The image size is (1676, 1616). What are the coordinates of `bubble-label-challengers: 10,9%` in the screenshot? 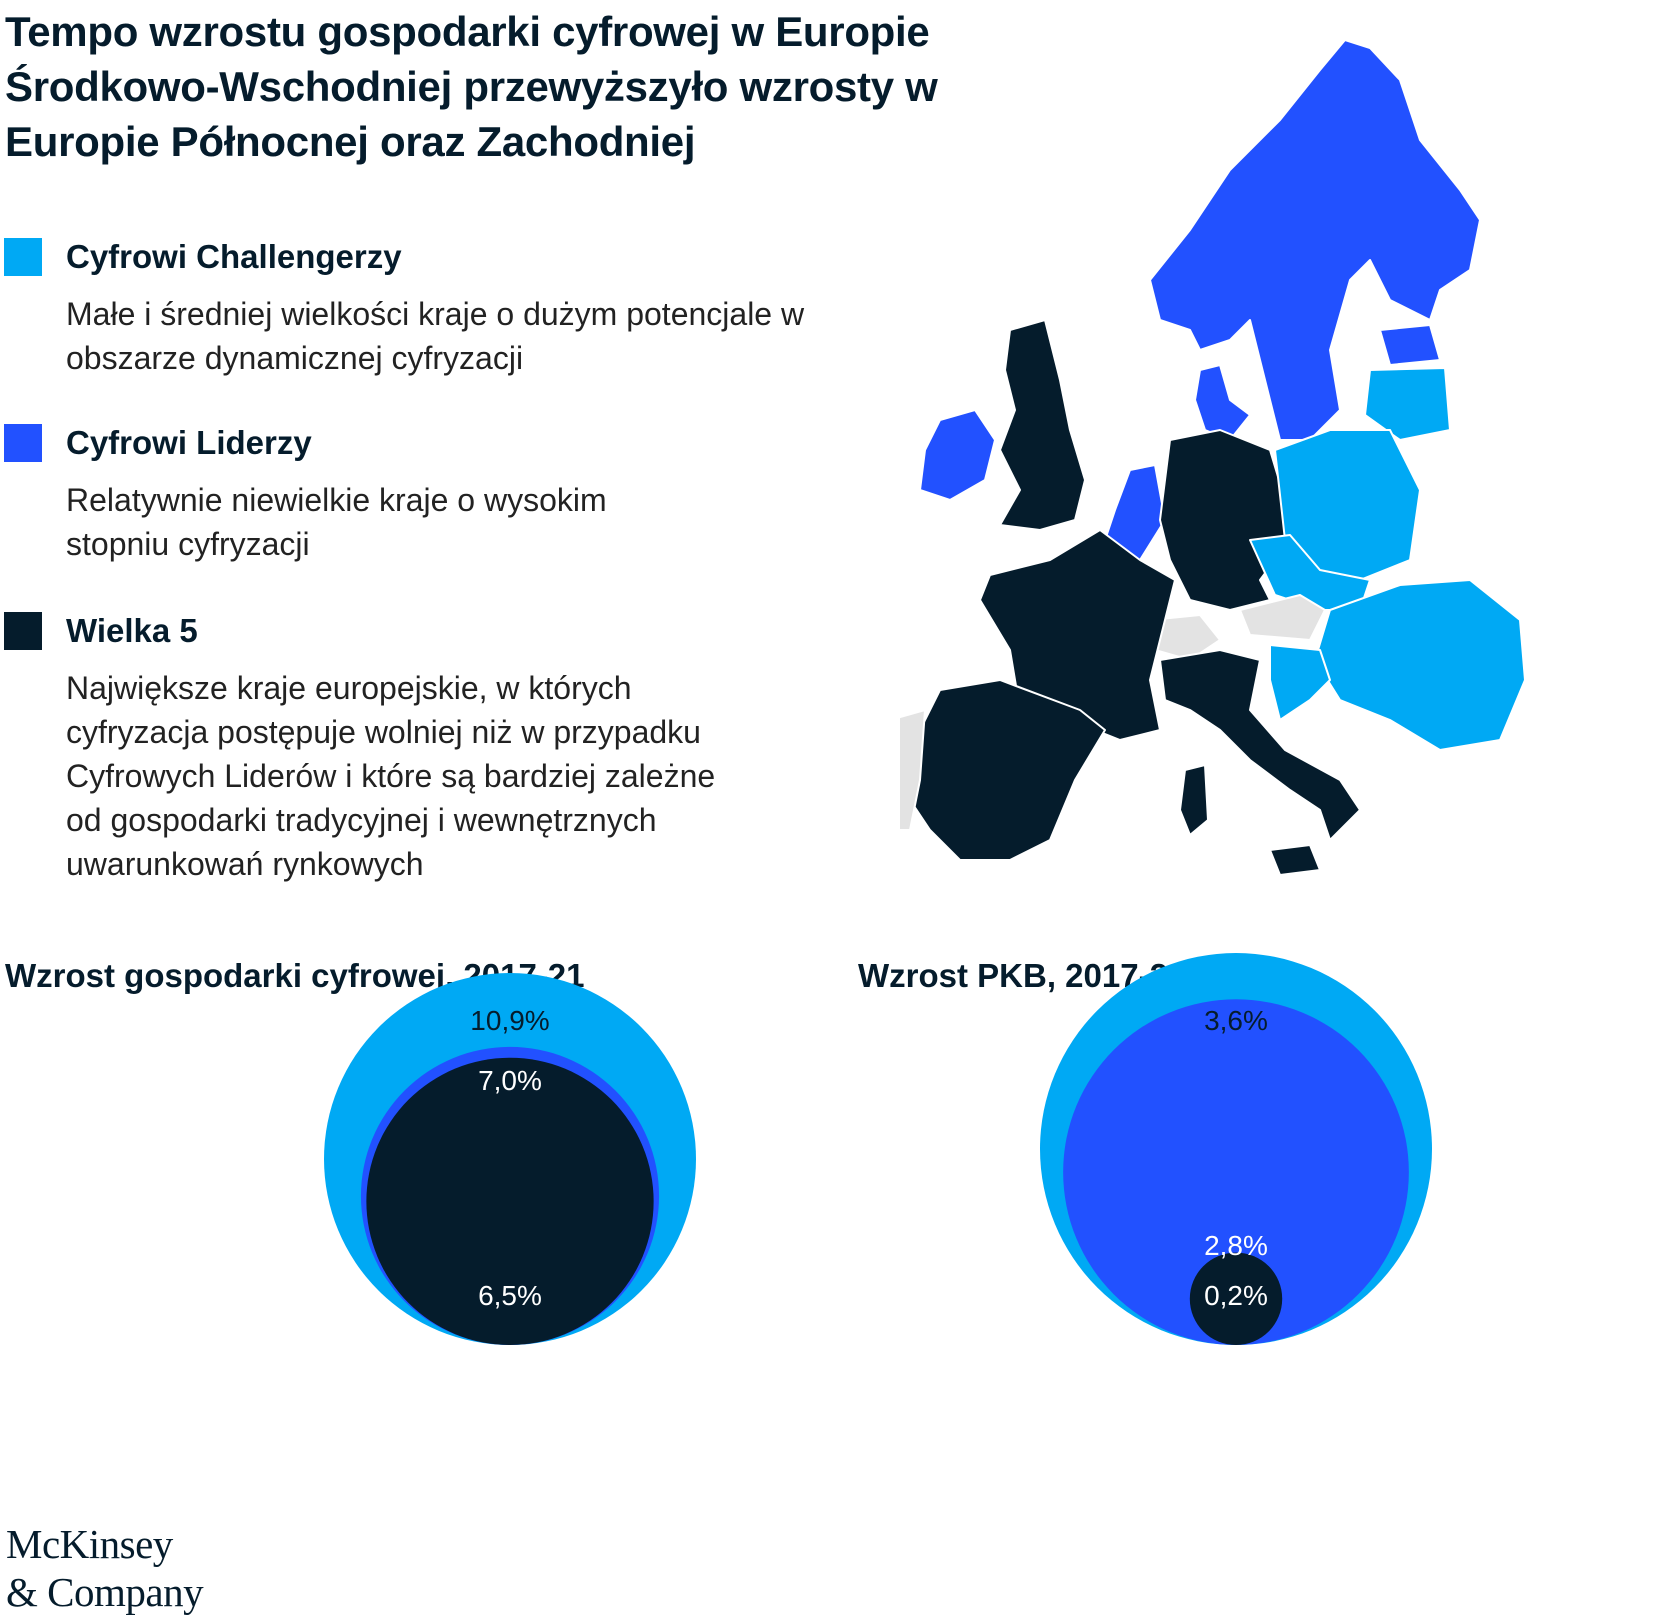 It's located at (509, 1020).